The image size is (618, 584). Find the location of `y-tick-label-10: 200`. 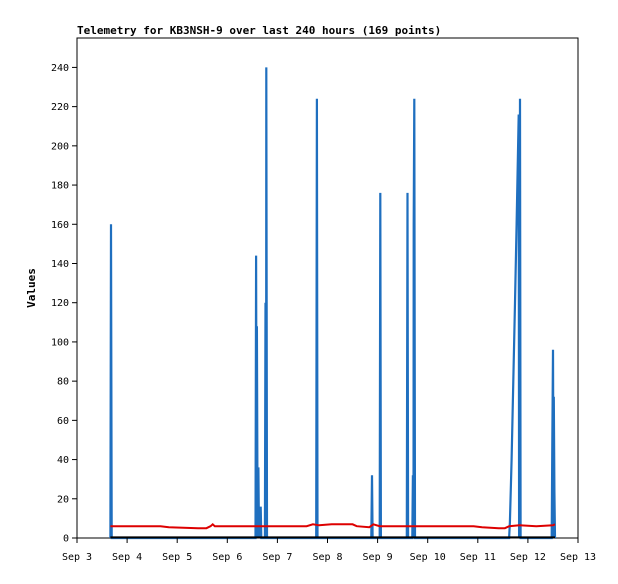

y-tick-label-10: 200 is located at coordinates (60, 146).